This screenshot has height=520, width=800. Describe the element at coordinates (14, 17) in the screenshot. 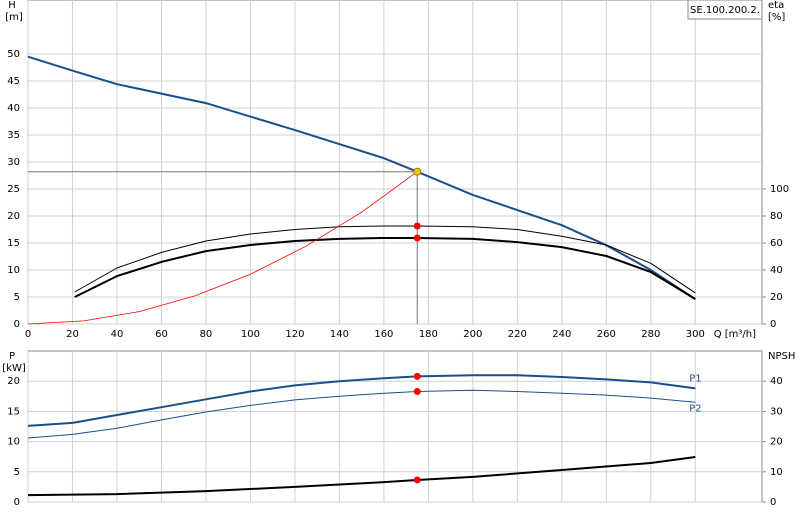

I see `y-axis-unit: [m]` at that location.